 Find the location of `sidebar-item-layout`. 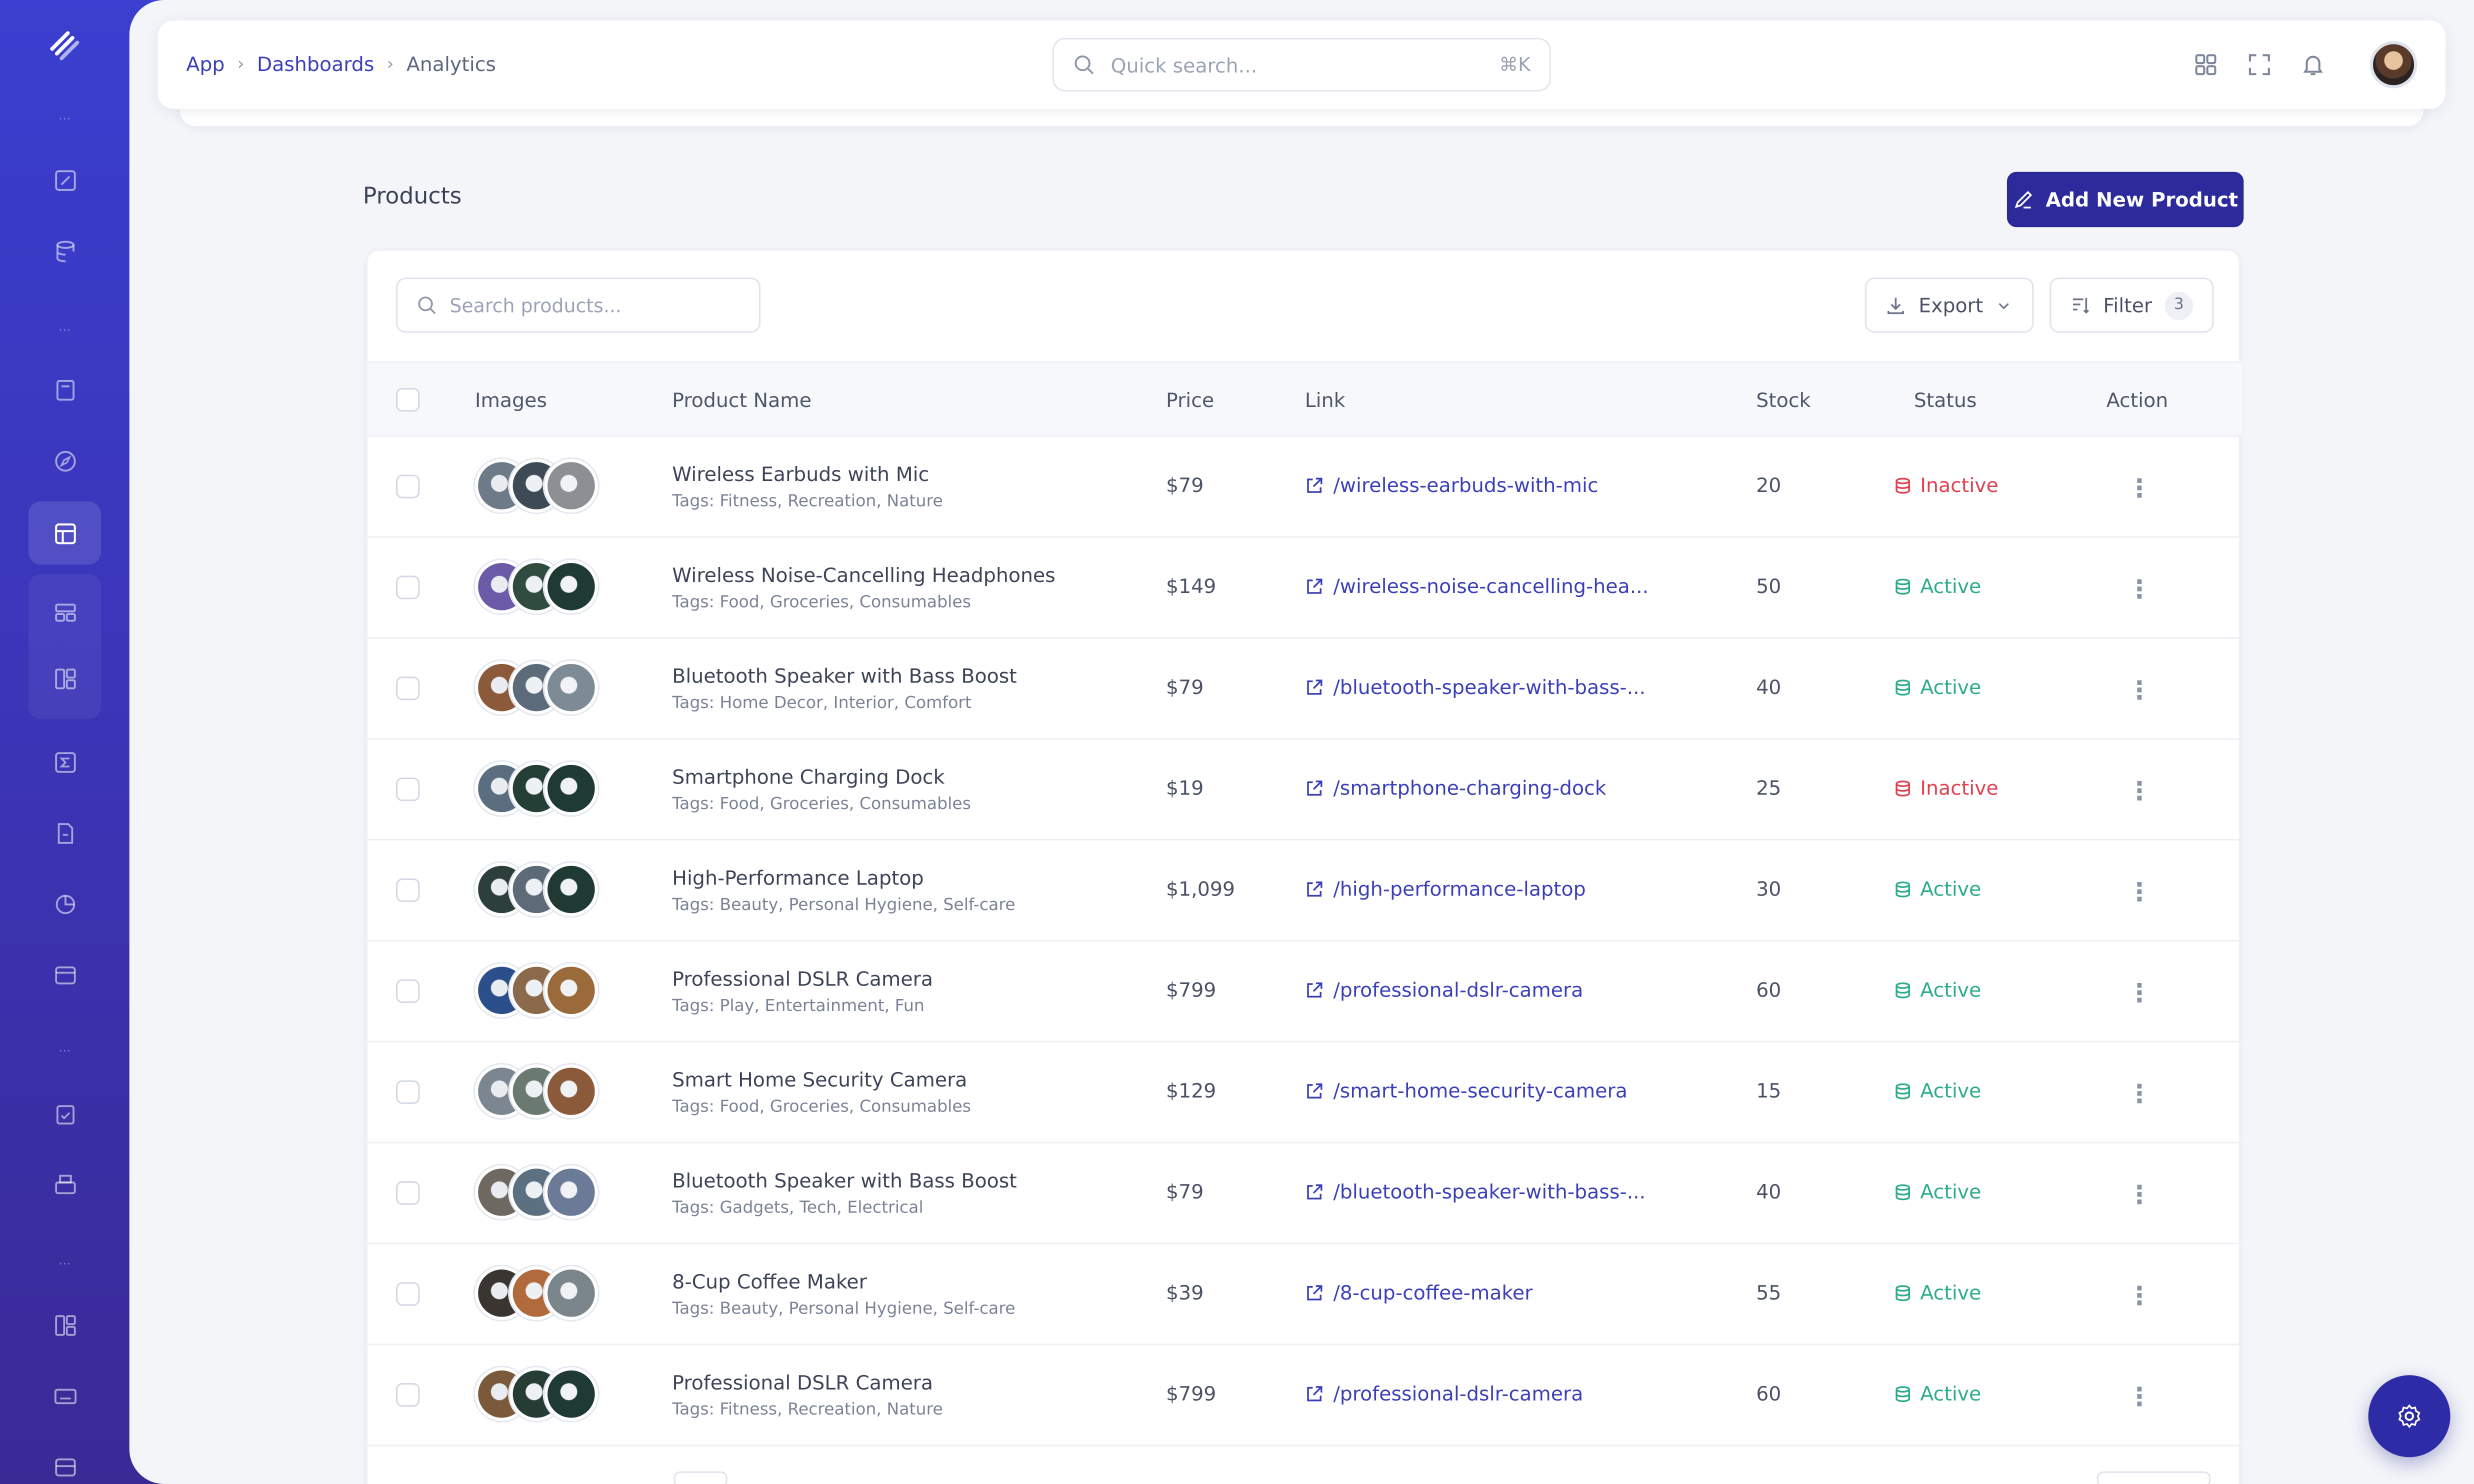

sidebar-item-layout is located at coordinates (64, 612).